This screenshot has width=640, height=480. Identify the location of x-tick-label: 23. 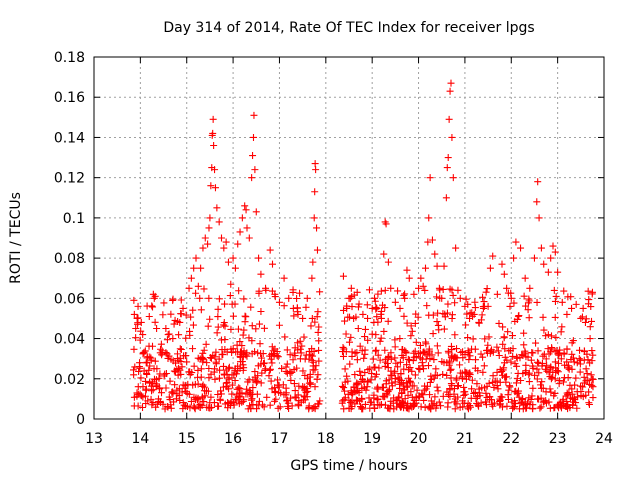
(558, 439).